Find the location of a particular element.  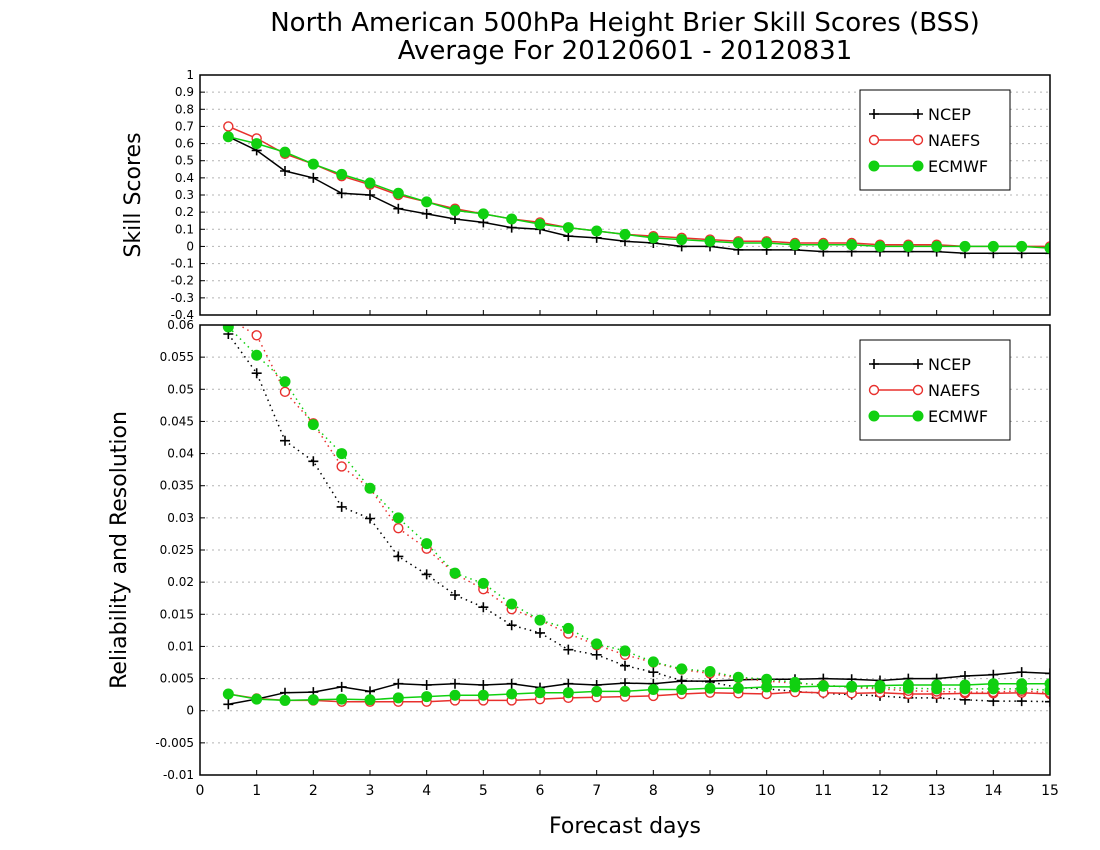

y-tick-label: 0.1 is located at coordinates (184, 229).